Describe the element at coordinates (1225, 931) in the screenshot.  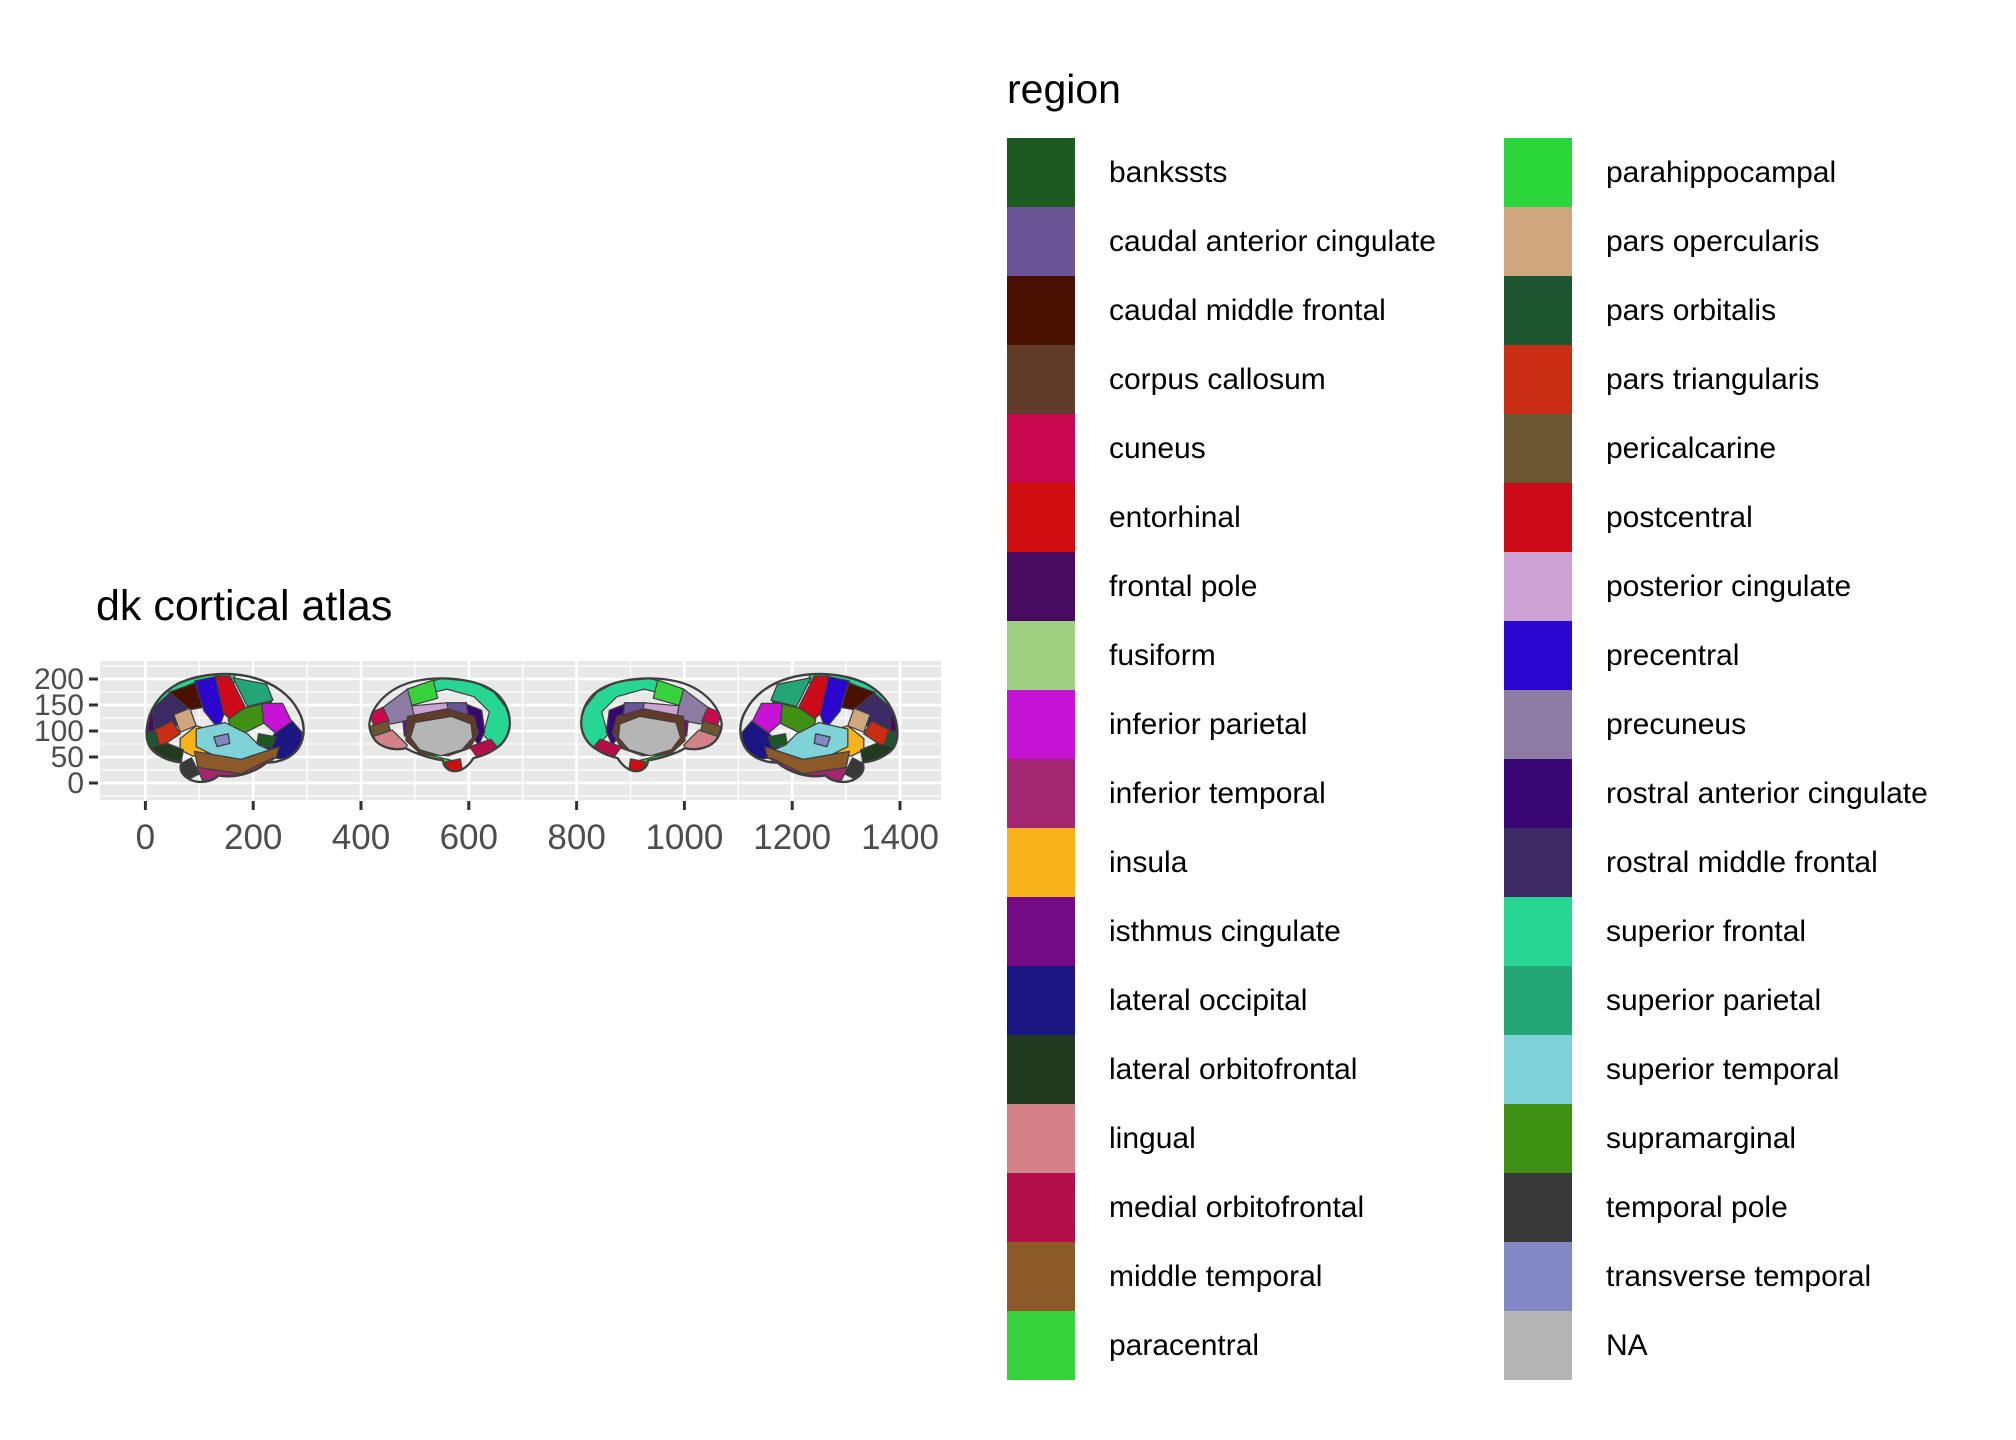
I see `legend-label: isthmus cingulate` at that location.